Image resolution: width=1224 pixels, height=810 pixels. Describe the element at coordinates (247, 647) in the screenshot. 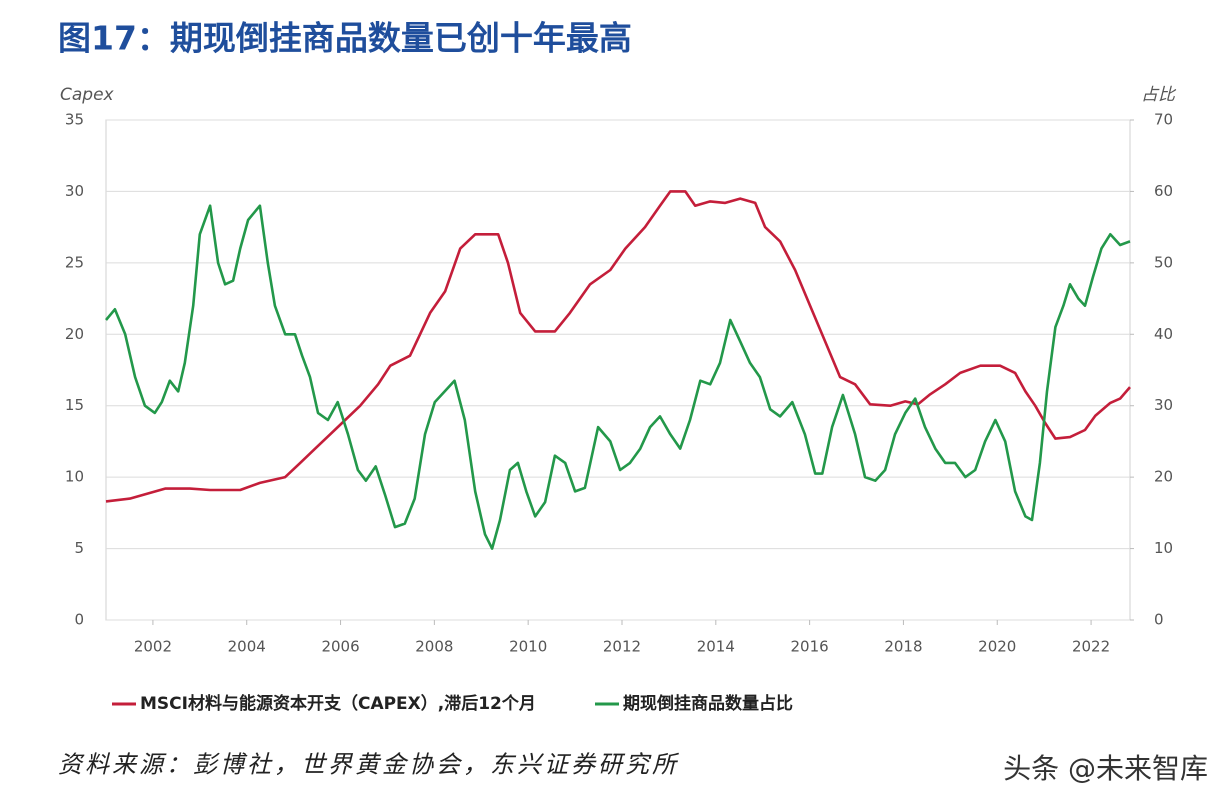

I see `x-tick-label: 2004` at that location.